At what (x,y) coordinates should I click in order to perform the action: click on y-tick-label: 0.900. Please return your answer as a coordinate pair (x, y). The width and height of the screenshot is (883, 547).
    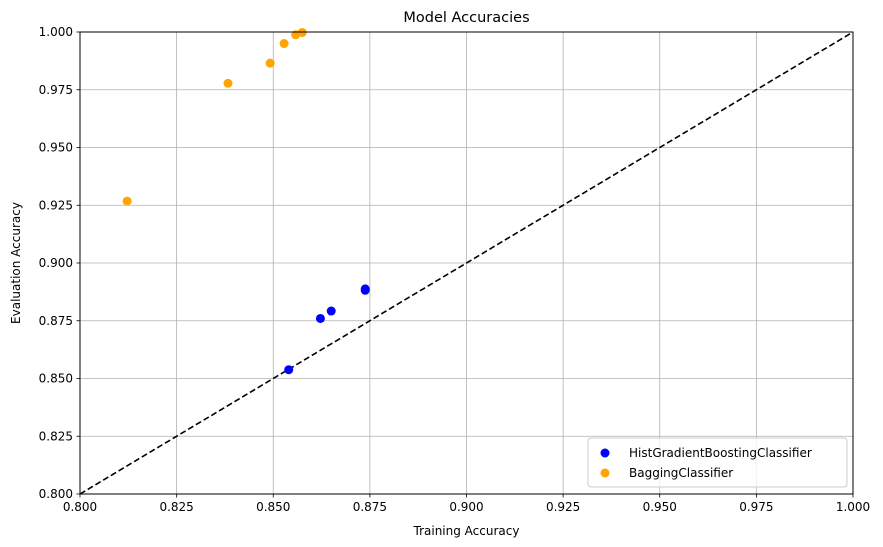
    Looking at the image, I should click on (56, 263).